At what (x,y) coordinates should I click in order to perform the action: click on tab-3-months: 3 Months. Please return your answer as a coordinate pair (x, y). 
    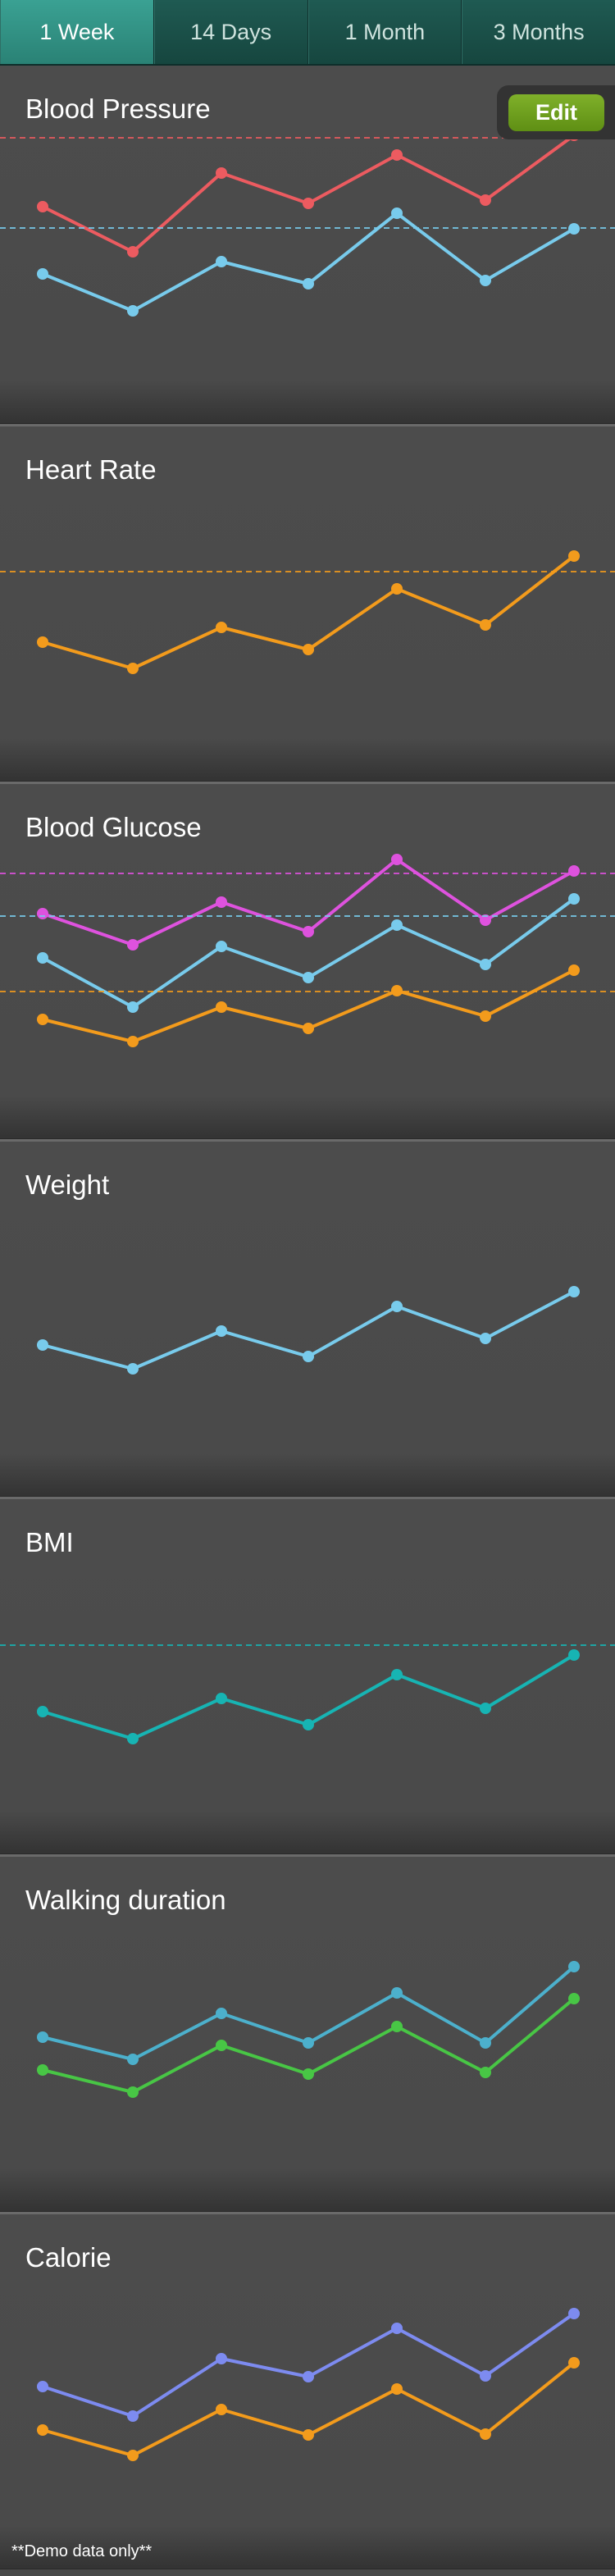
    Looking at the image, I should click on (538, 32).